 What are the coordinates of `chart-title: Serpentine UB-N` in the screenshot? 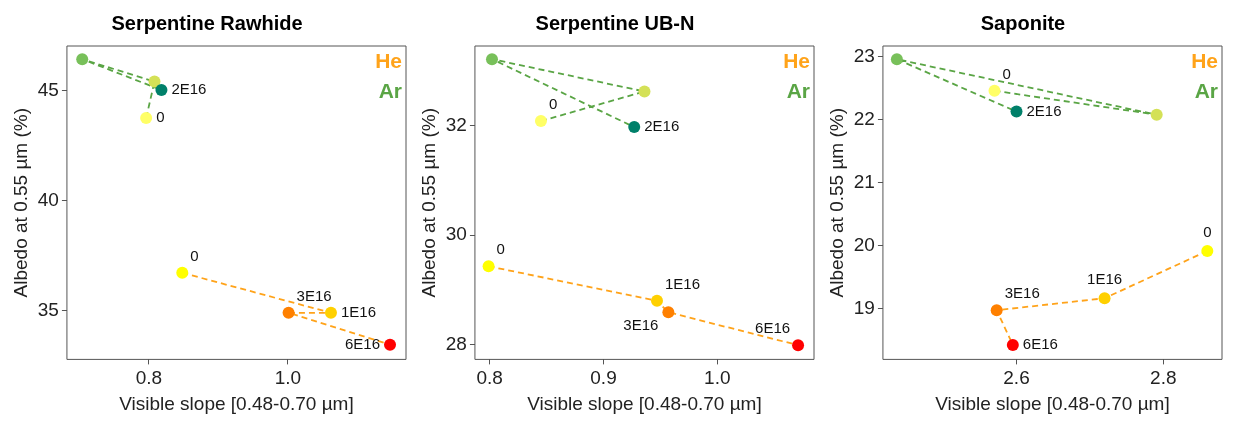 It's located at (615, 22).